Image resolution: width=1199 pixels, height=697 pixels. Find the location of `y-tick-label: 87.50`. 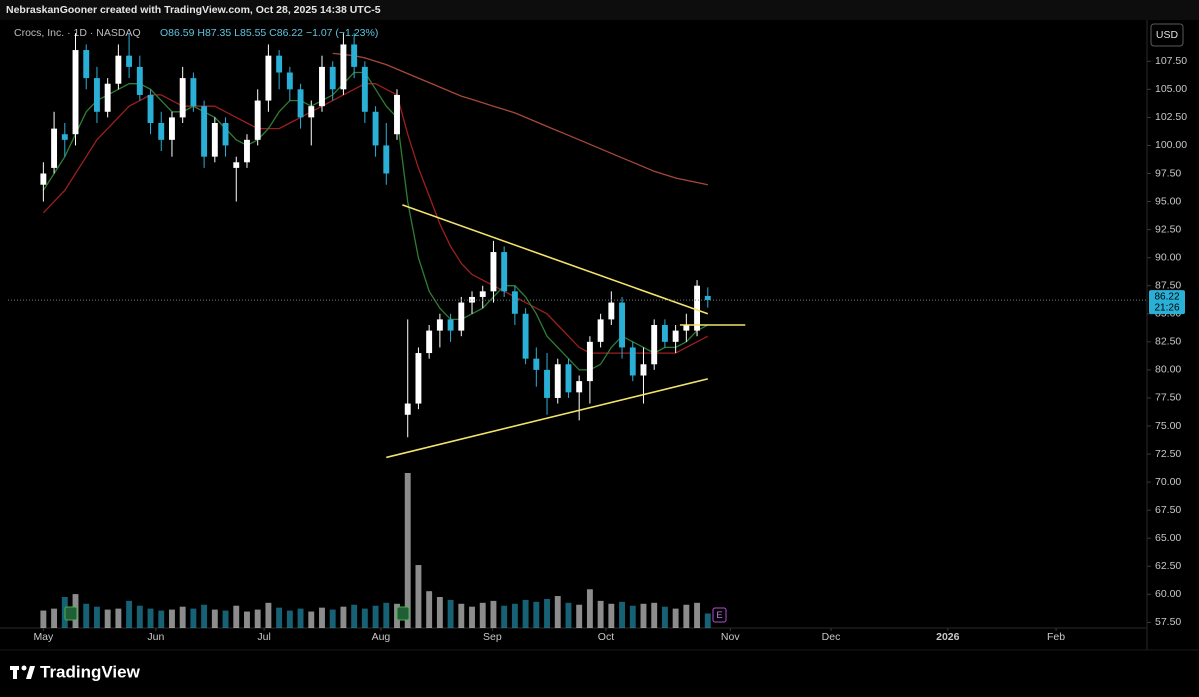

y-tick-label: 87.50 is located at coordinates (1168, 286).